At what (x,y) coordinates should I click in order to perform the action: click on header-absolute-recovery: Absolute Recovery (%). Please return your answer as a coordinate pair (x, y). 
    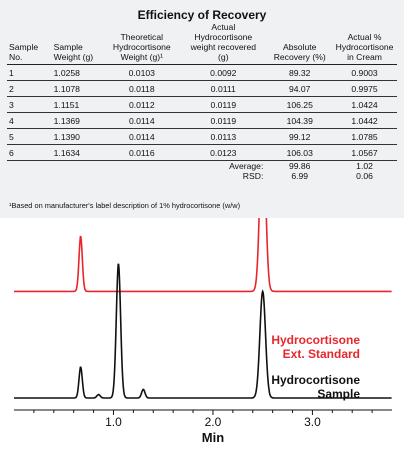
    Looking at the image, I should click on (300, 43).